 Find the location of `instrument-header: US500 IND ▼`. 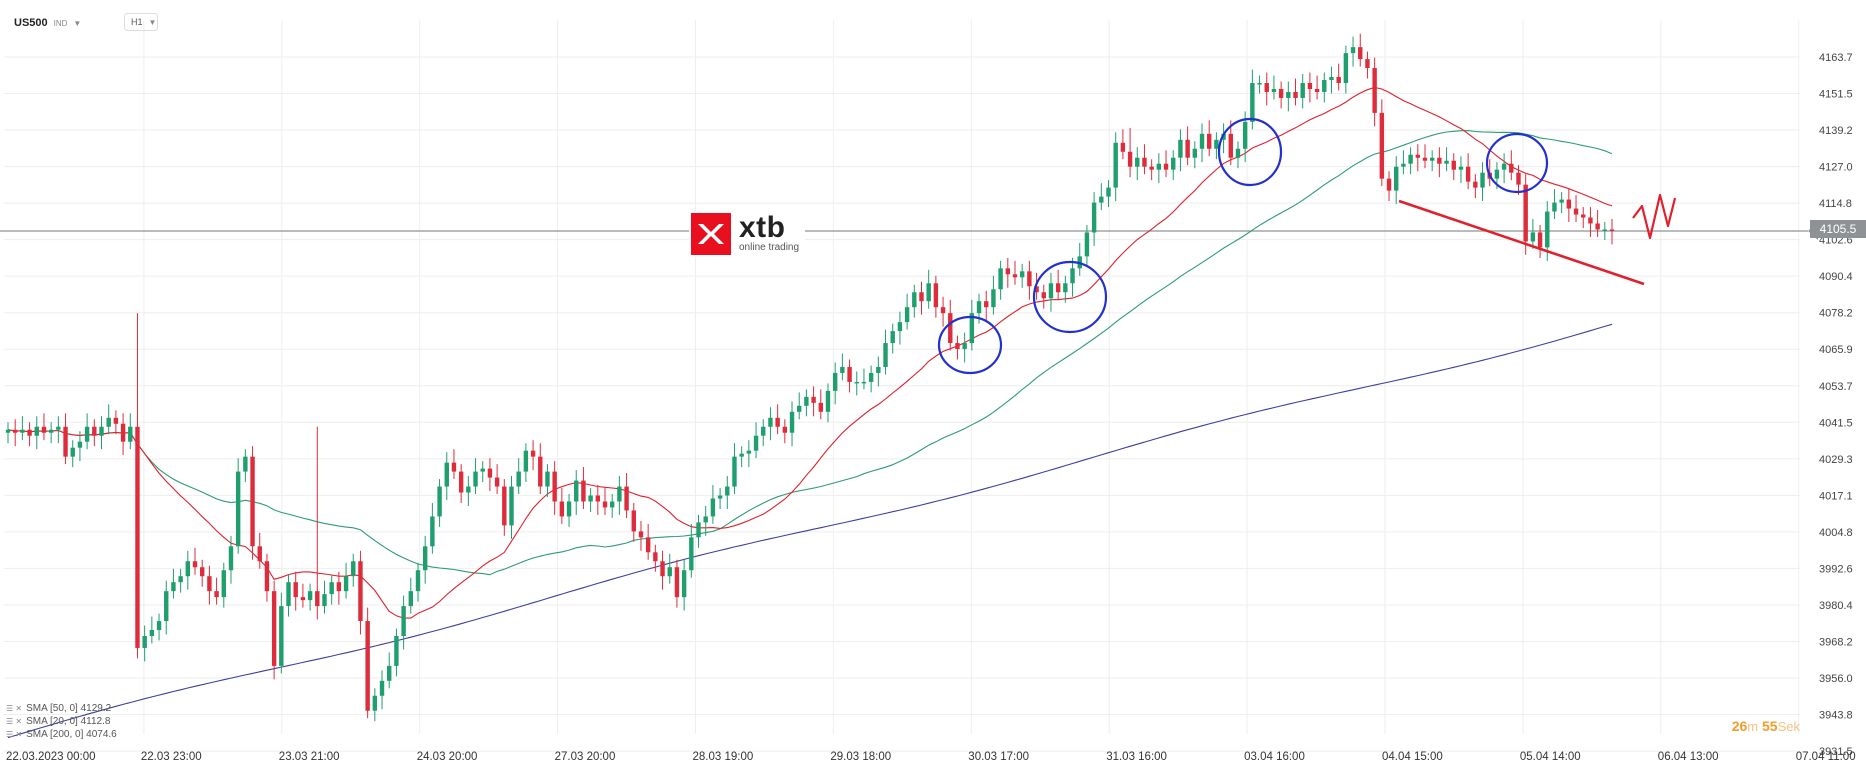

instrument-header: US500 IND ▼ is located at coordinates (47, 23).